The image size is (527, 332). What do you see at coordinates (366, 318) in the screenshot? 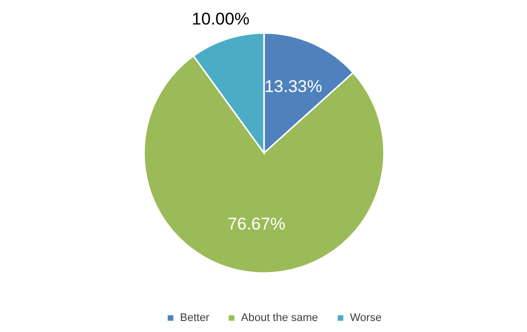
I see `legend-label: Worse` at bounding box center [366, 318].